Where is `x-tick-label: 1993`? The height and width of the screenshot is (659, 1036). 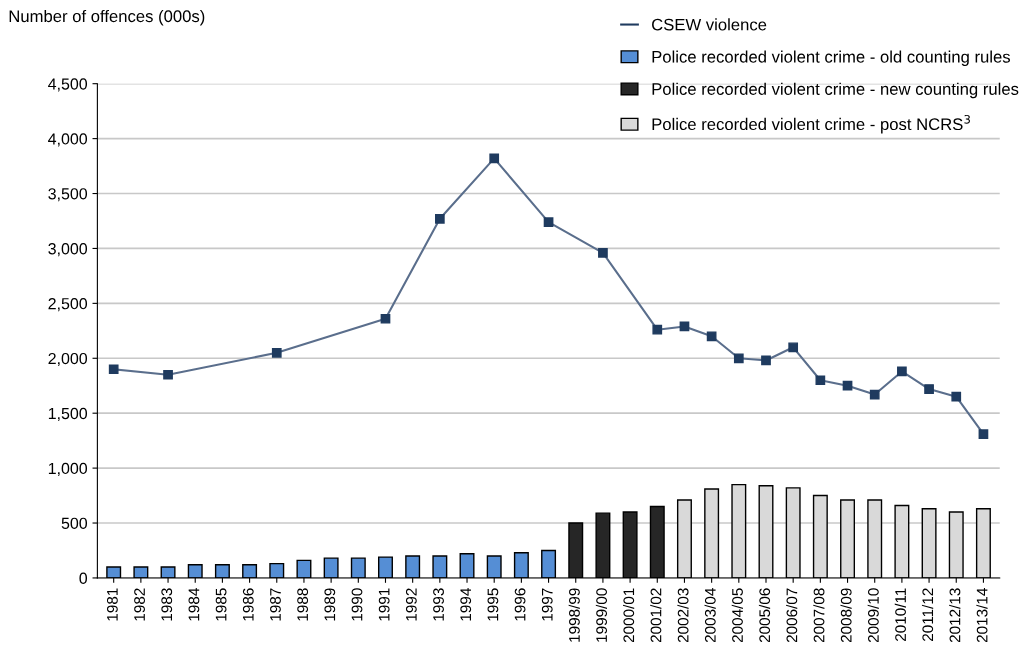
x-tick-label: 1993 is located at coordinates (438, 604).